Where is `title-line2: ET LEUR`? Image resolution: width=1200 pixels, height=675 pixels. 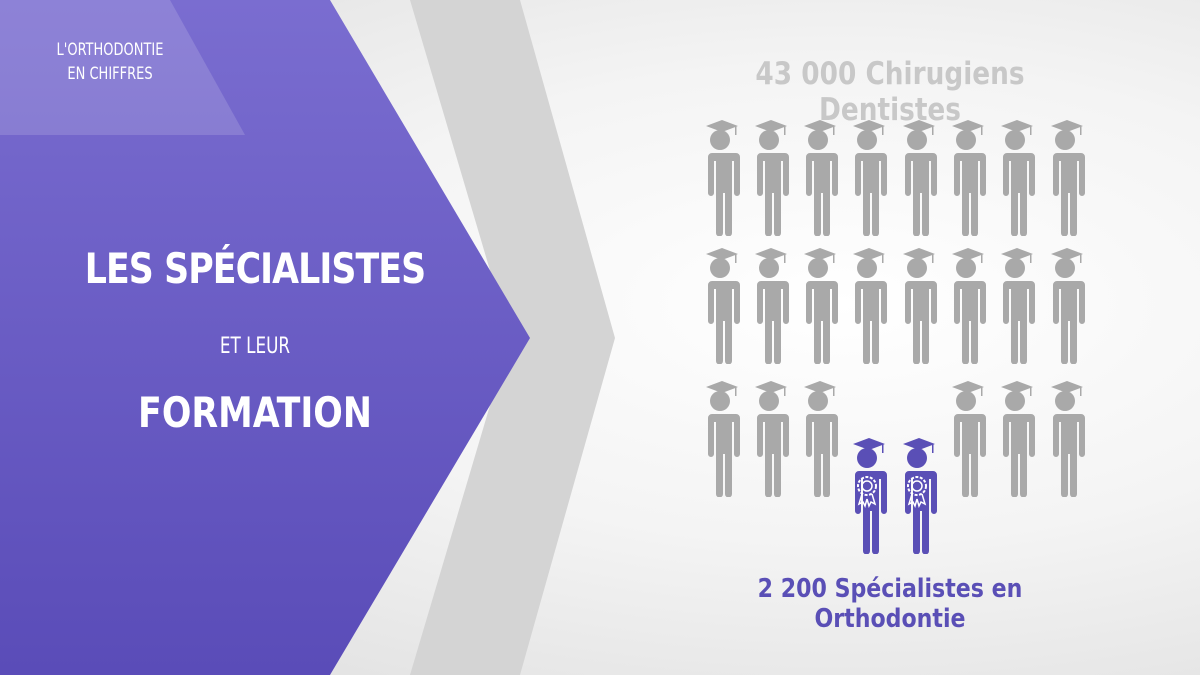 title-line2: ET LEUR is located at coordinates (255, 346).